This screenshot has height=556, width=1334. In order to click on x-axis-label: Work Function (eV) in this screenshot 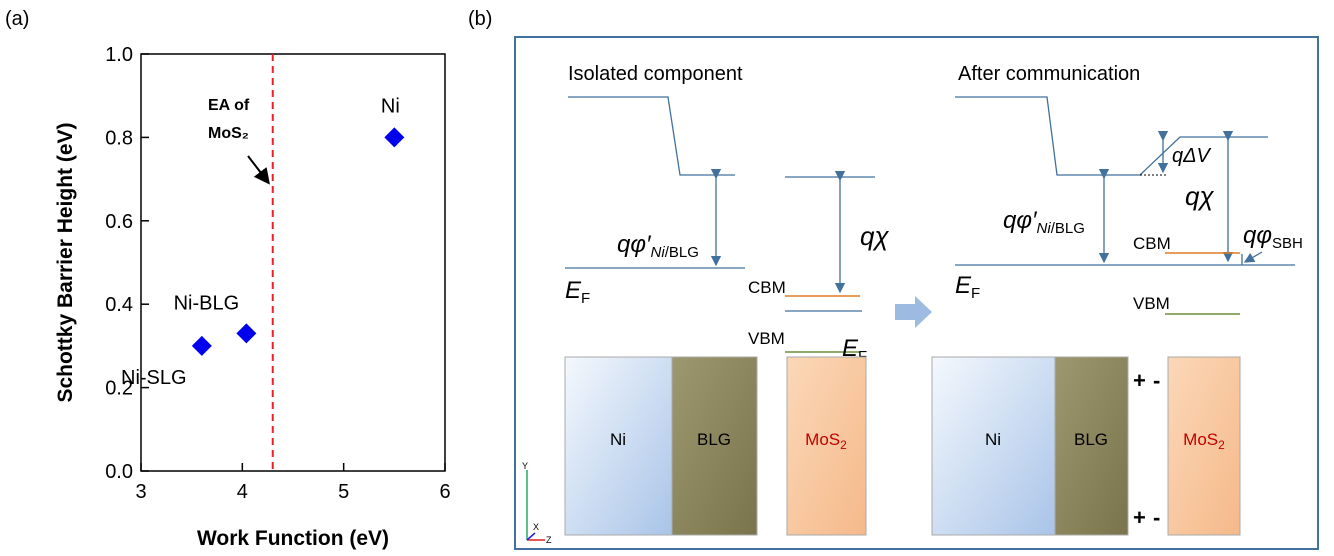, I will do `click(293, 538)`.